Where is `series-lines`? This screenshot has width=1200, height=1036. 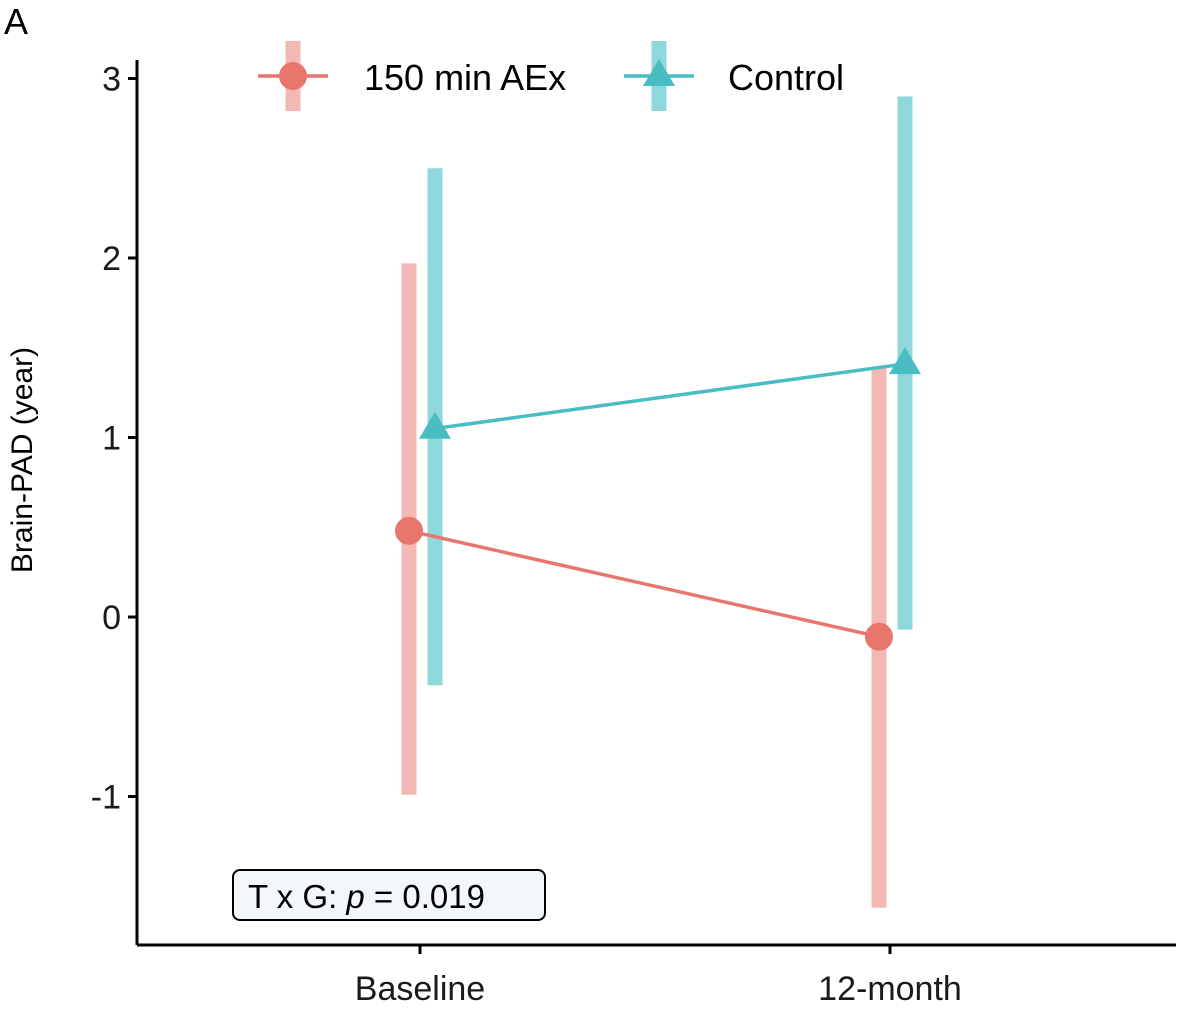 series-lines is located at coordinates (657, 500).